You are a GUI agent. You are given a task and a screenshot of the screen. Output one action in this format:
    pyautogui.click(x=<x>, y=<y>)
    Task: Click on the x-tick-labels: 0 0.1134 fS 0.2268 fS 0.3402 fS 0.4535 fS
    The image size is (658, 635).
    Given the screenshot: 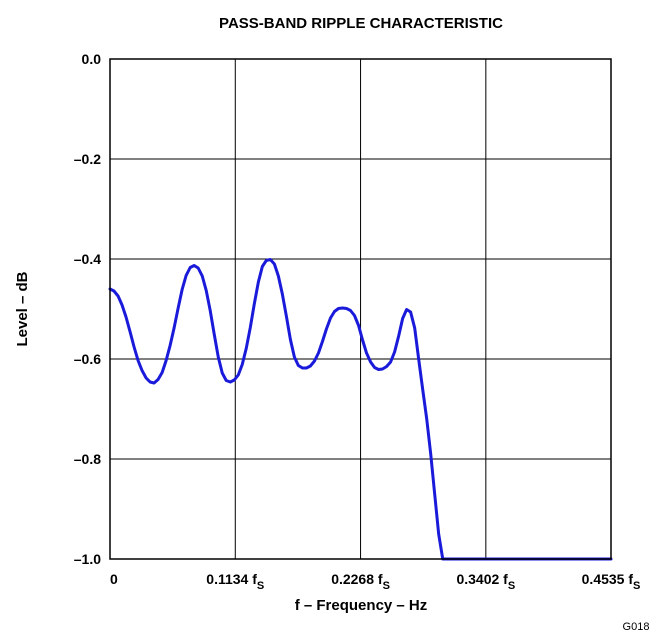 What is the action you would take?
    pyautogui.click(x=375, y=581)
    